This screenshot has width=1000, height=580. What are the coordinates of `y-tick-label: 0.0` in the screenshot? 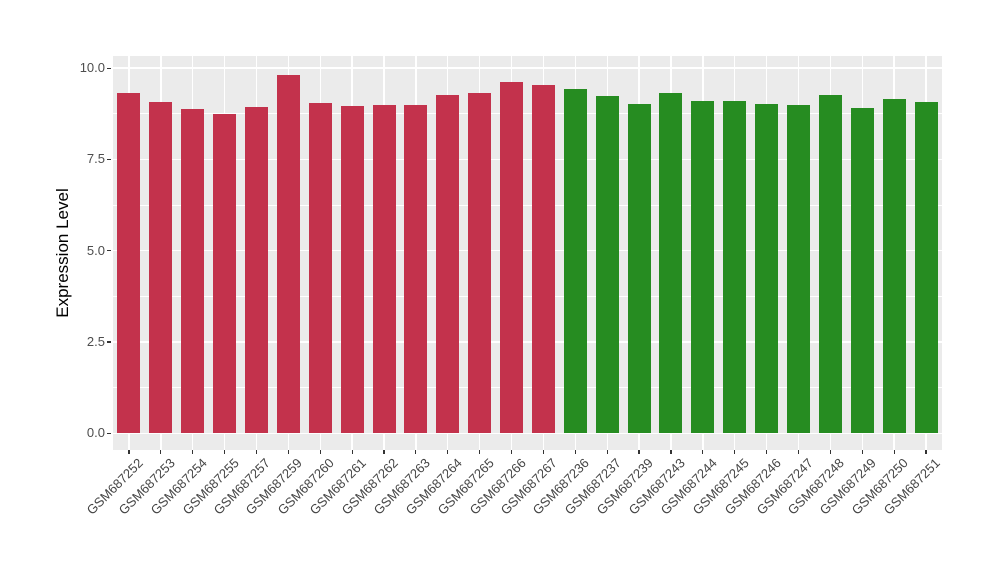 It's located at (95, 433).